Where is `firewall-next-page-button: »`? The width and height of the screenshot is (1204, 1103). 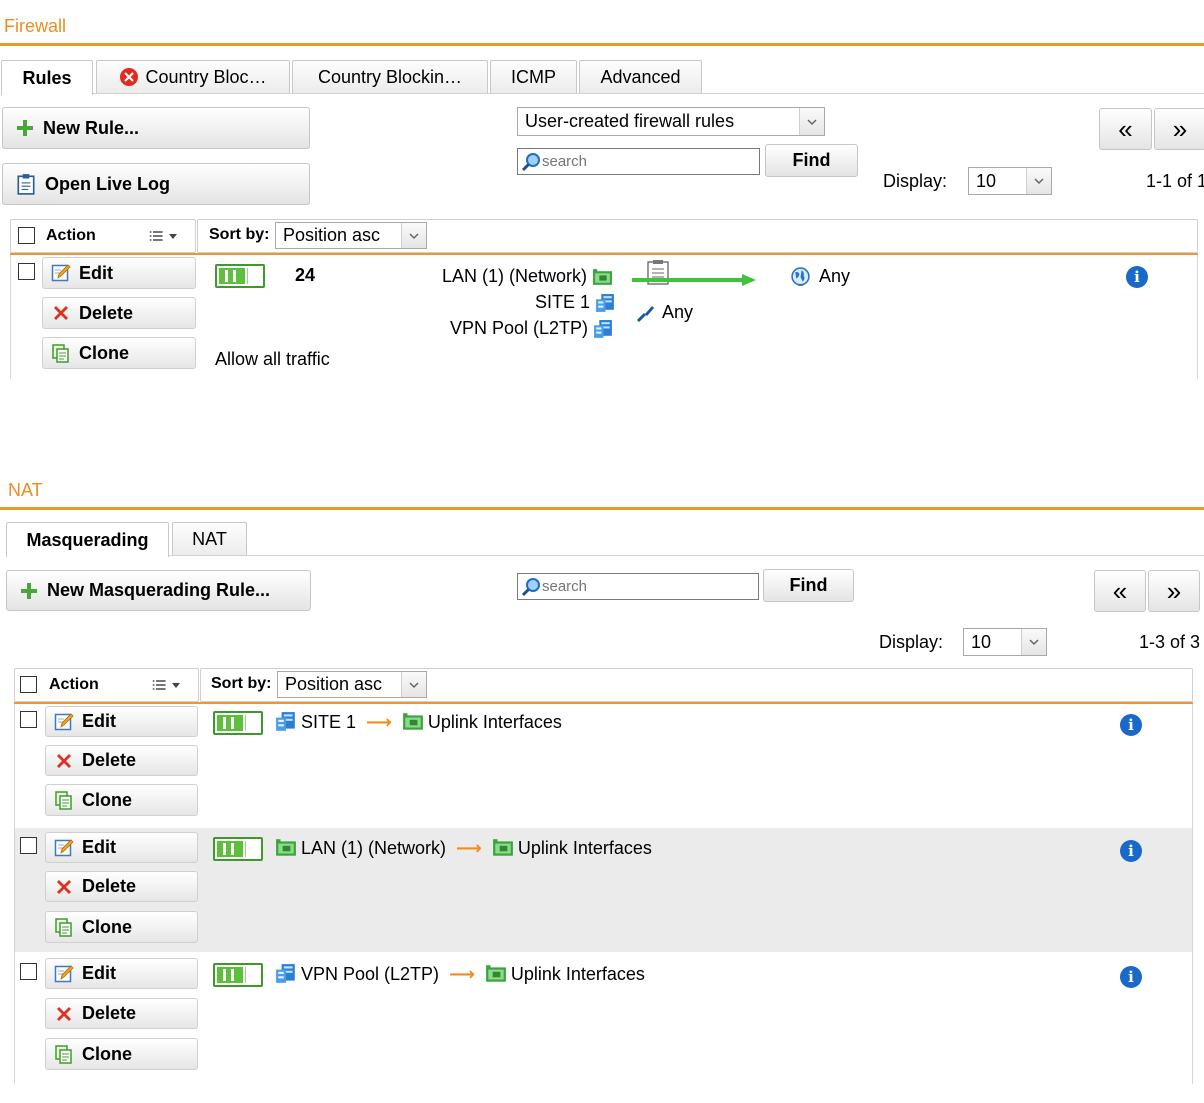
firewall-next-page-button: » is located at coordinates (1179, 129).